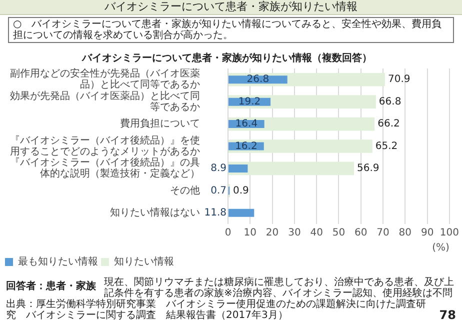 The image size is (462, 320). I want to click on x-tick-label: 0, so click(228, 233).